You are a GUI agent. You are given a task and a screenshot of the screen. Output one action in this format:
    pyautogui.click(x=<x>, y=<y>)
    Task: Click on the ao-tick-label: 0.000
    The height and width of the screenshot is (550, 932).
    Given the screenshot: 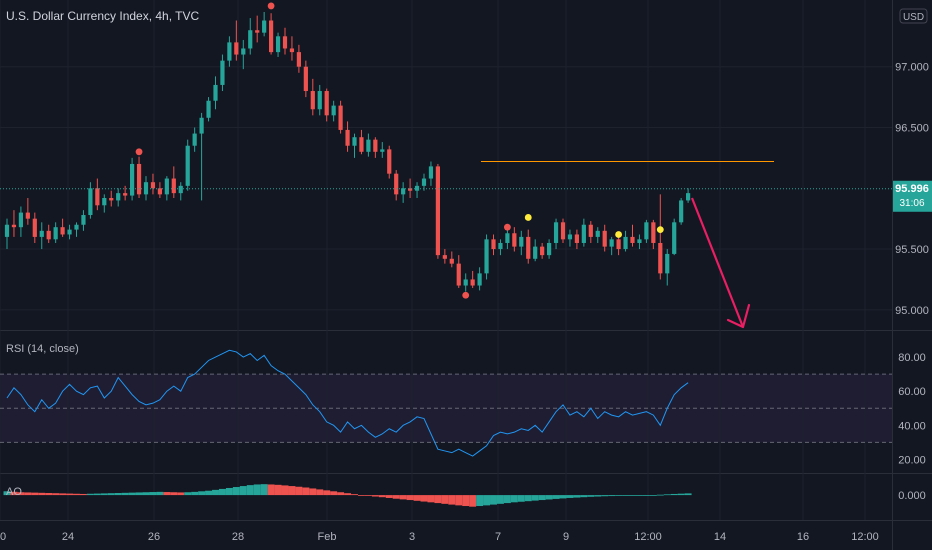 What is the action you would take?
    pyautogui.click(x=912, y=496)
    